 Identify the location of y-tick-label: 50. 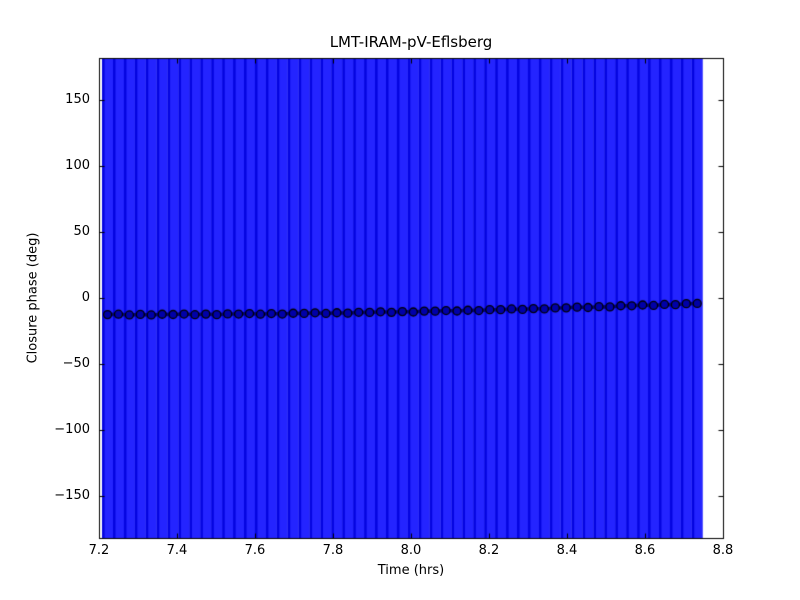
(81, 232).